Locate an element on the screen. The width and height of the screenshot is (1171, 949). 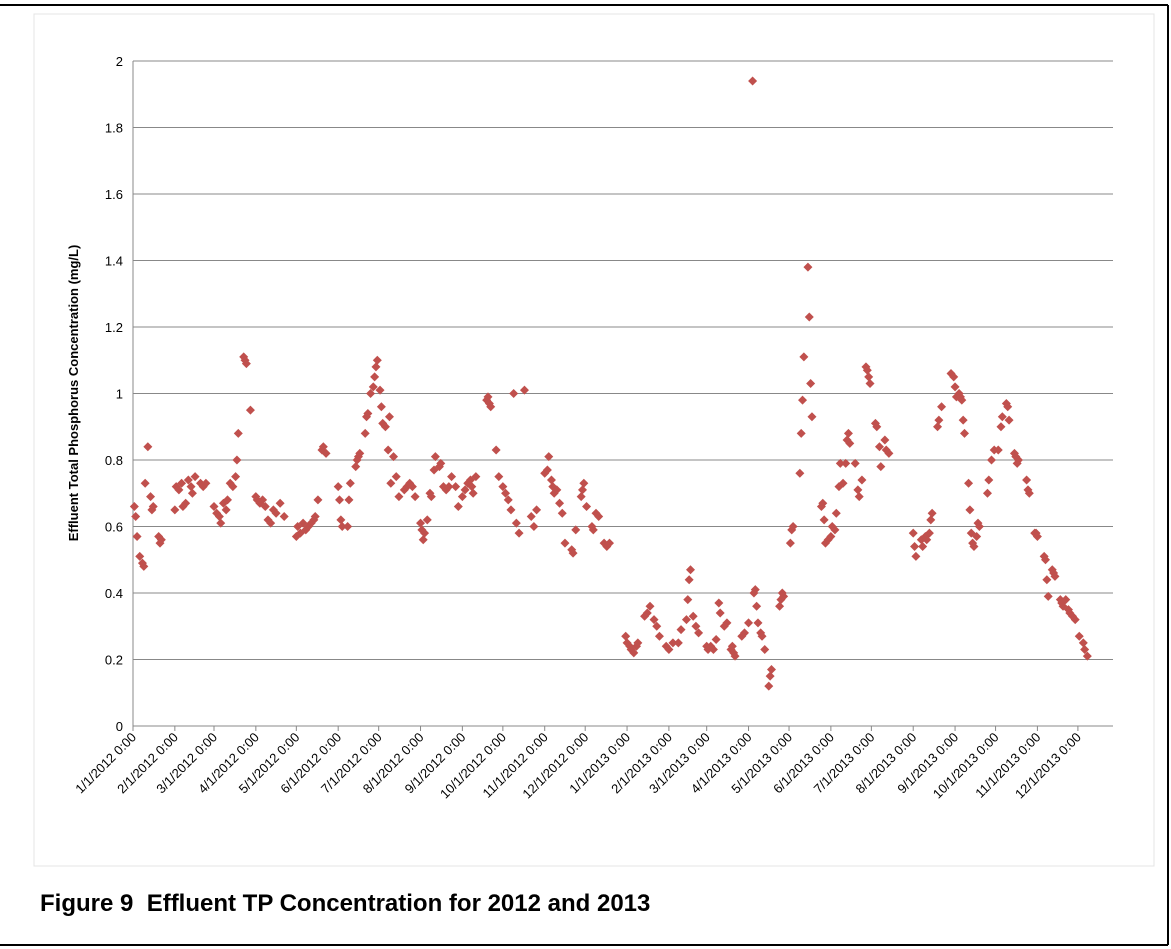
y-tick-label: 1.6 is located at coordinates (114, 194).